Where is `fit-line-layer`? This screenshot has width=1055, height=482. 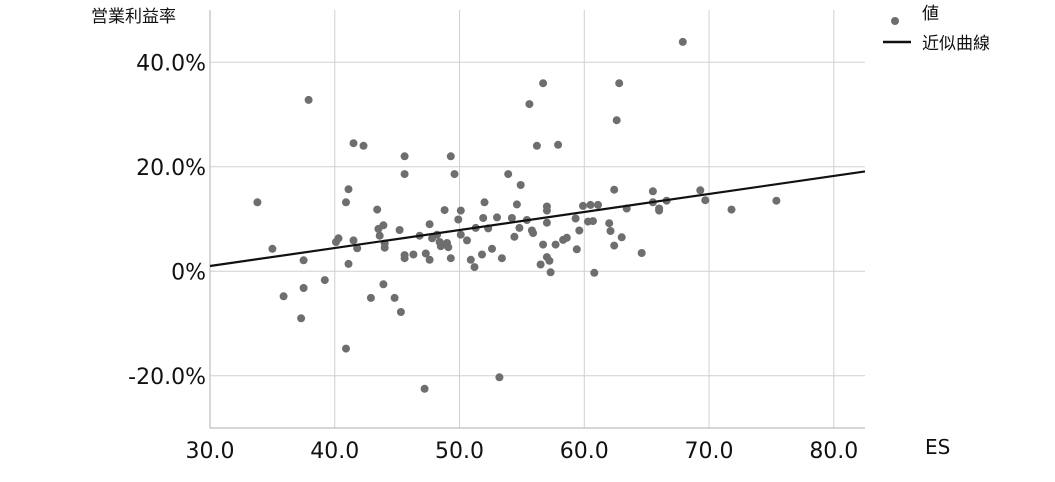 fit-line-layer is located at coordinates (537, 219).